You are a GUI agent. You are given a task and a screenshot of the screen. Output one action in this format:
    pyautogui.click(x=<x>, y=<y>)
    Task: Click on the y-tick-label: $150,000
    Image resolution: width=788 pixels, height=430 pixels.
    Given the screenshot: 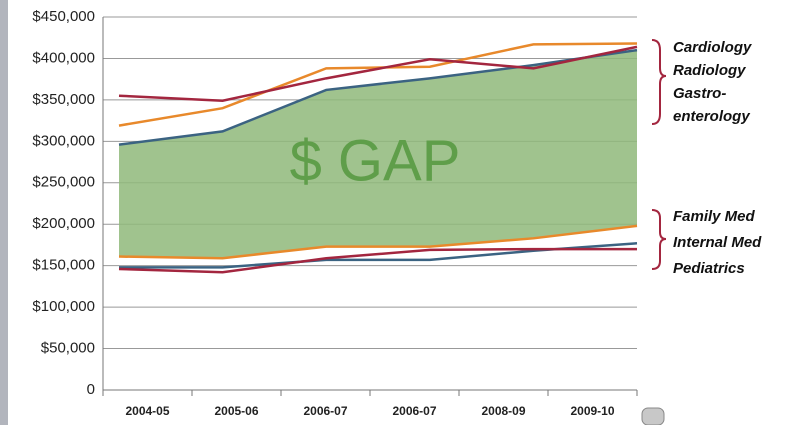 What is the action you would take?
    pyautogui.click(x=63, y=265)
    